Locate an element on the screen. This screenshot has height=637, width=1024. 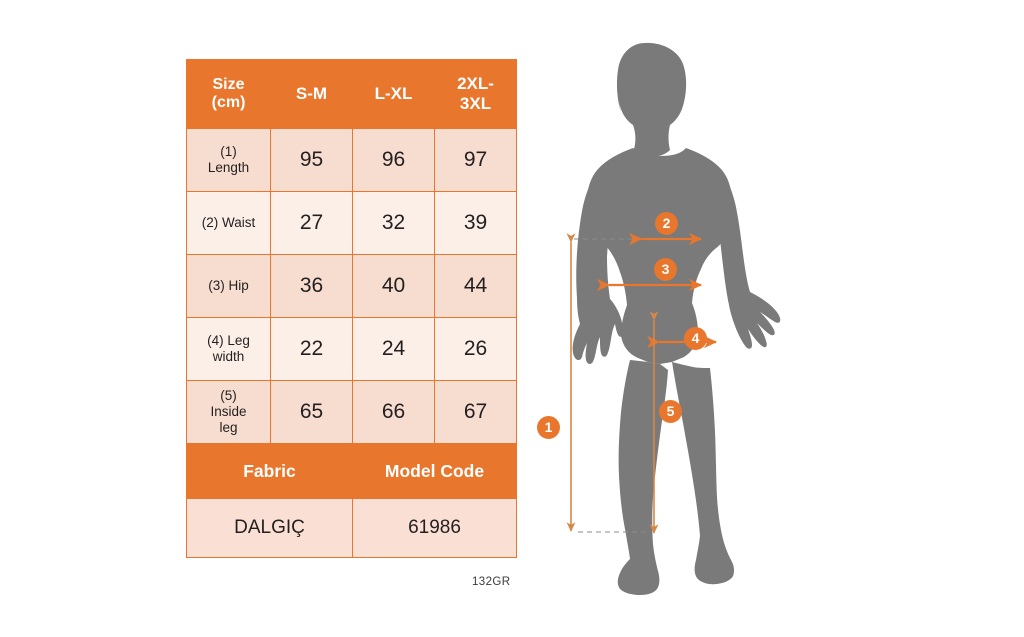
header-col-2xl3xl: 2XL- 3XL is located at coordinates (475, 94).